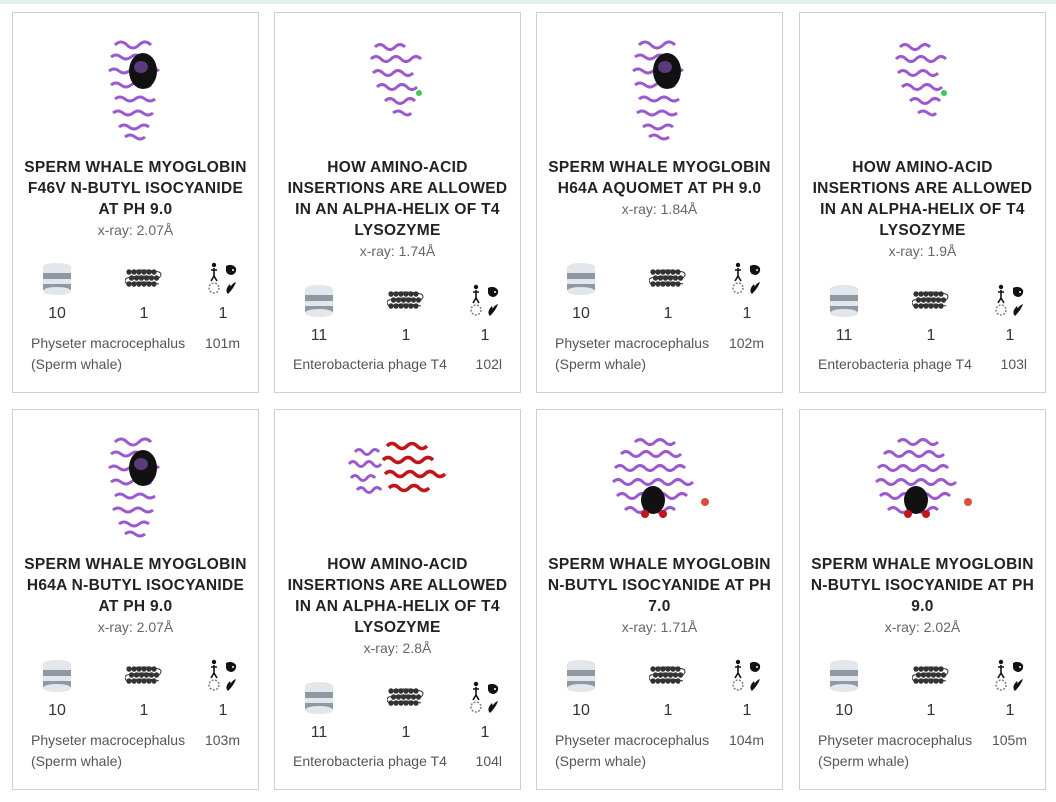 The height and width of the screenshot is (802, 1056). Describe the element at coordinates (746, 343) in the screenshot. I see `pdb-id-link: 102m` at that location.